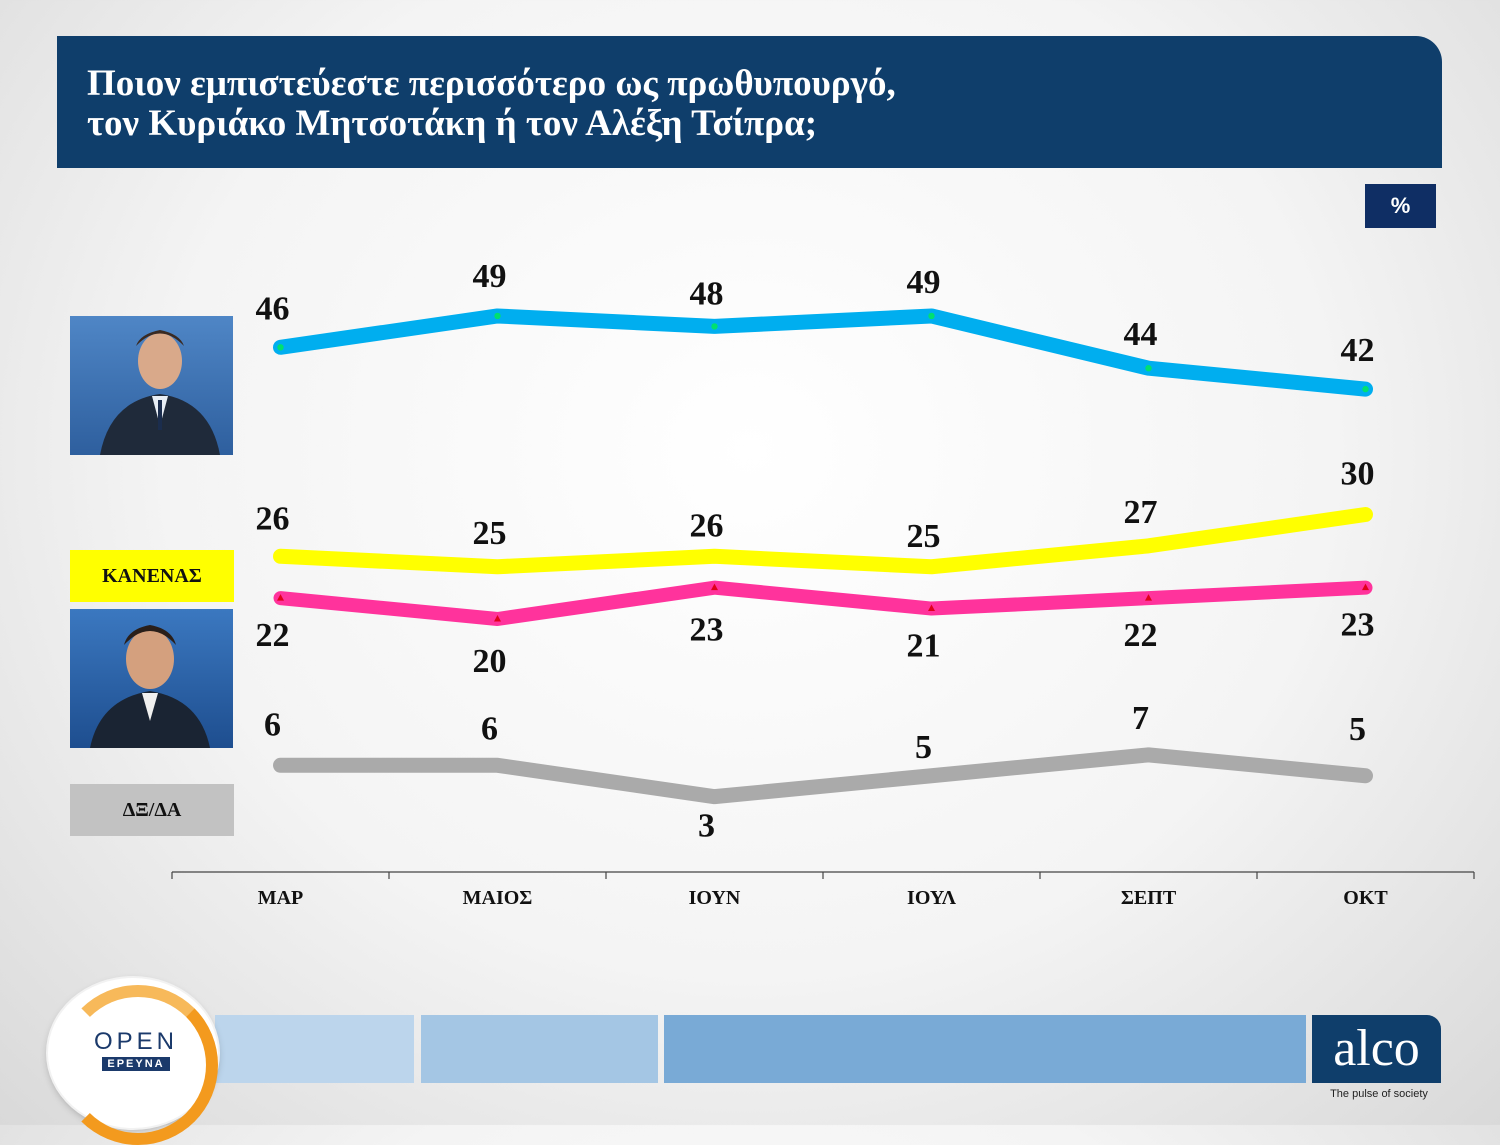 The height and width of the screenshot is (1145, 1500). I want to click on data-label-tsipras: 21, so click(924, 646).